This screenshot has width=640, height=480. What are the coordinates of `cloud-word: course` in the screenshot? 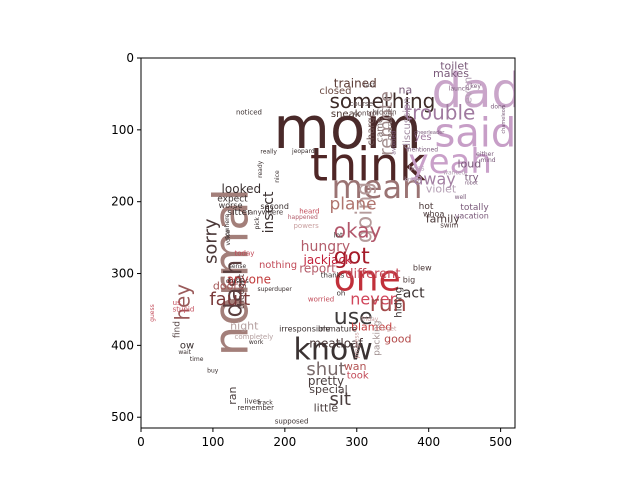 It's located at (361, 104).